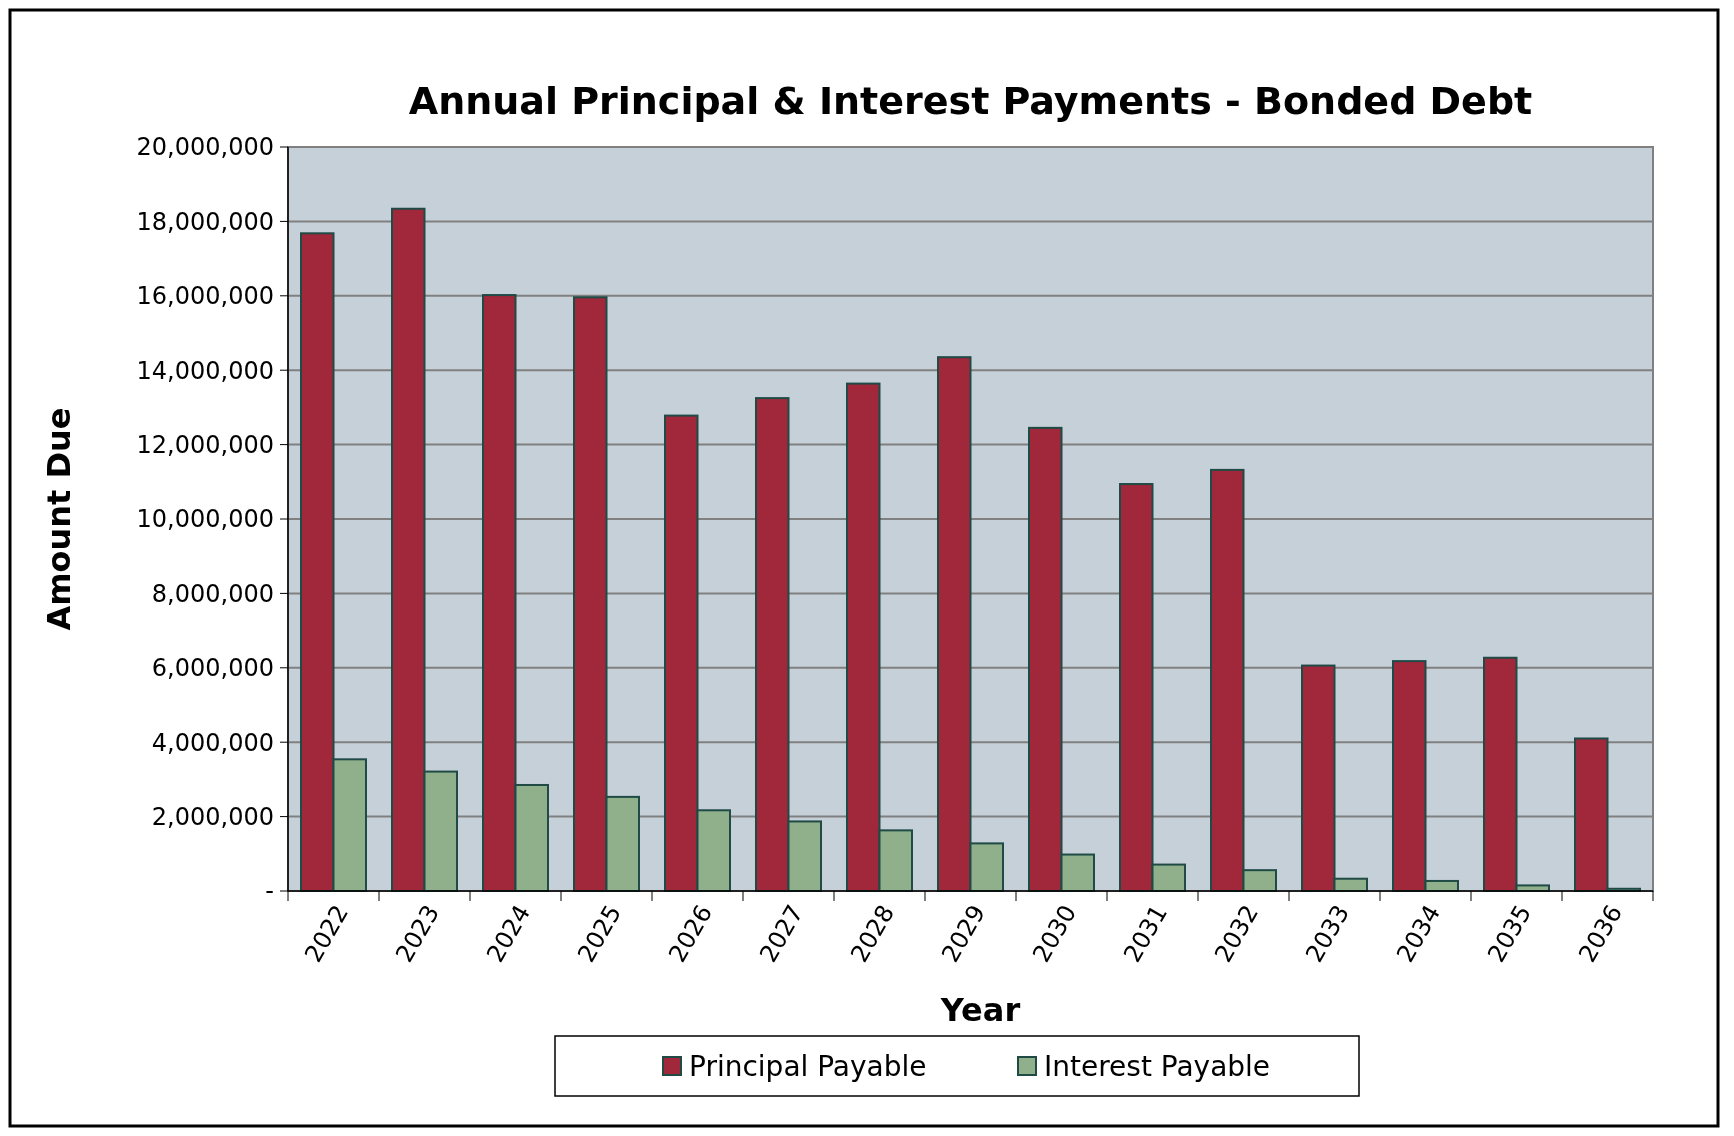 This screenshot has height=1136, width=1734. I want to click on legend-label: Principal Payable, so click(808, 1066).